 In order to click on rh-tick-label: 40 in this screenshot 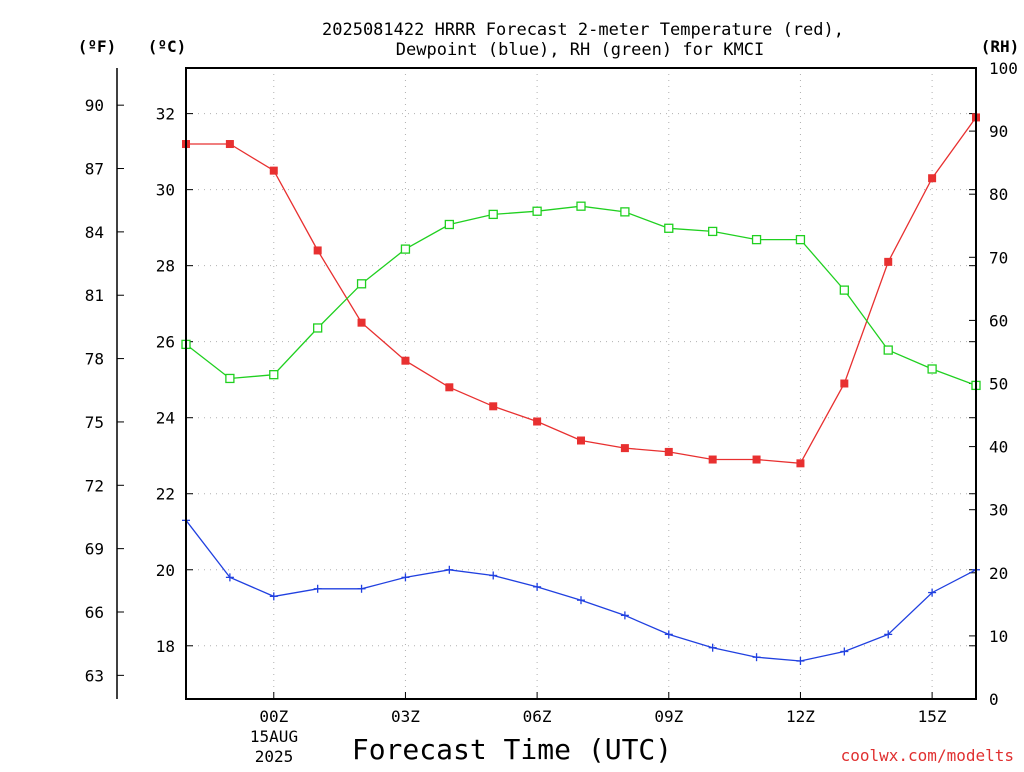, I will do `click(998, 447)`.